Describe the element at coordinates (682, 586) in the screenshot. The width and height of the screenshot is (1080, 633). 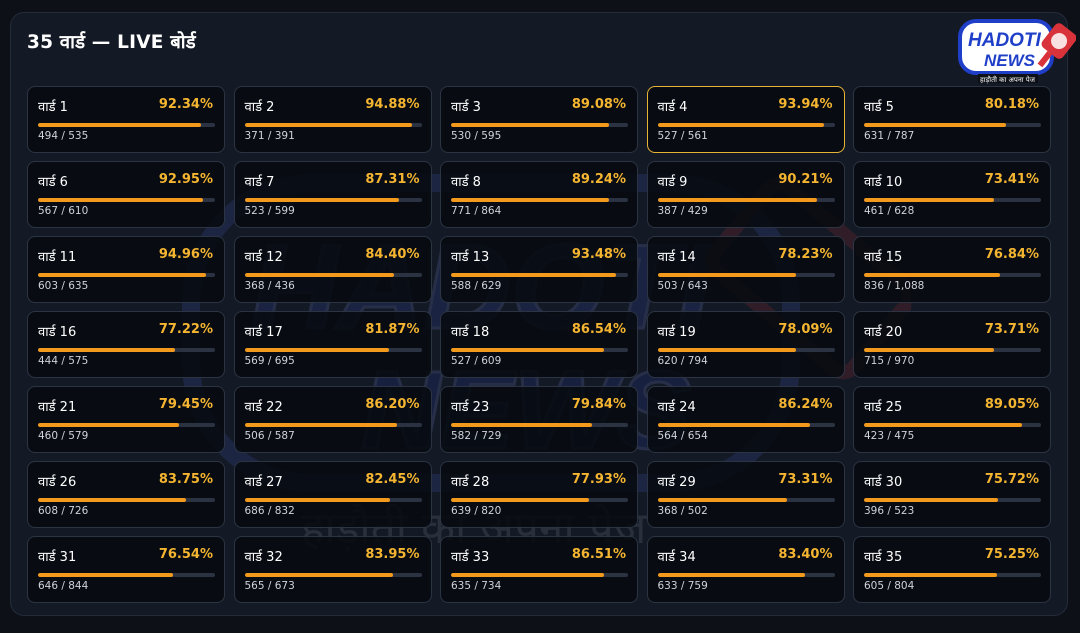
I see `ward-vote-count: 633 / 759` at that location.